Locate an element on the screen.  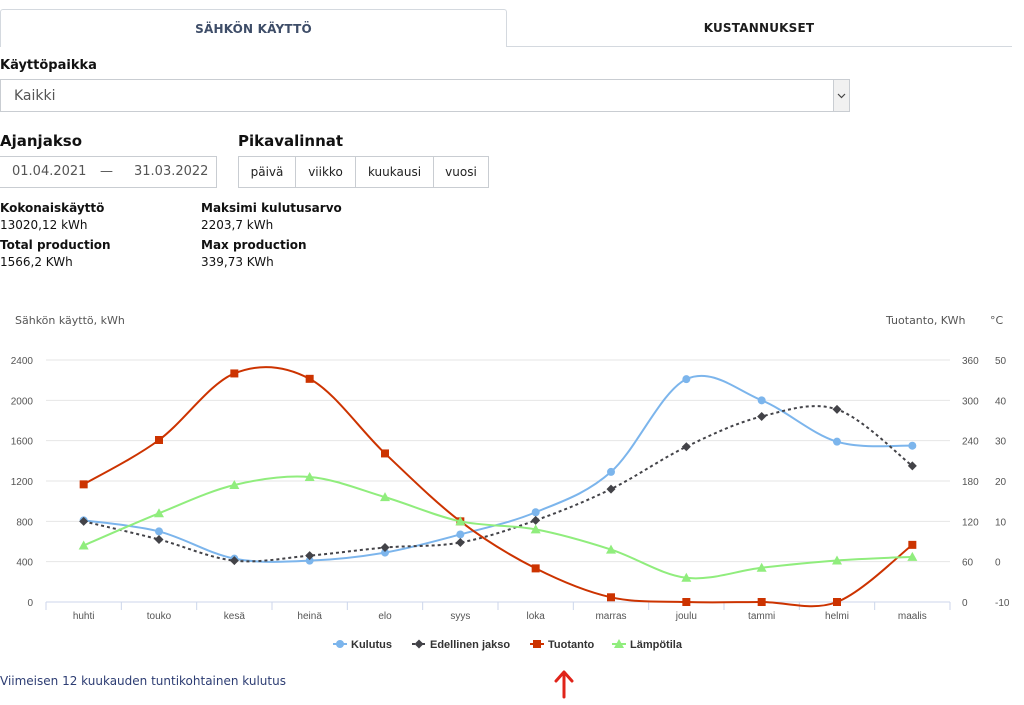
legend-label: Tuotanto is located at coordinates (571, 645).